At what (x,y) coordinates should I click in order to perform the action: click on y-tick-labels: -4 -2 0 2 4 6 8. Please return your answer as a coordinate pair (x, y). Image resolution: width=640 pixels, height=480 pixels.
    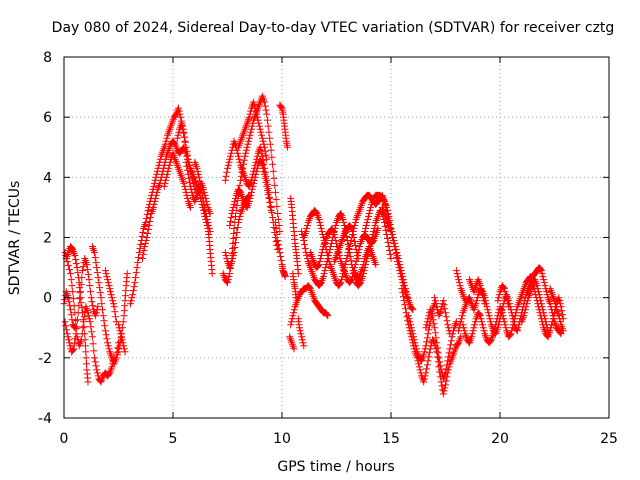
    Looking at the image, I should click on (45, 238).